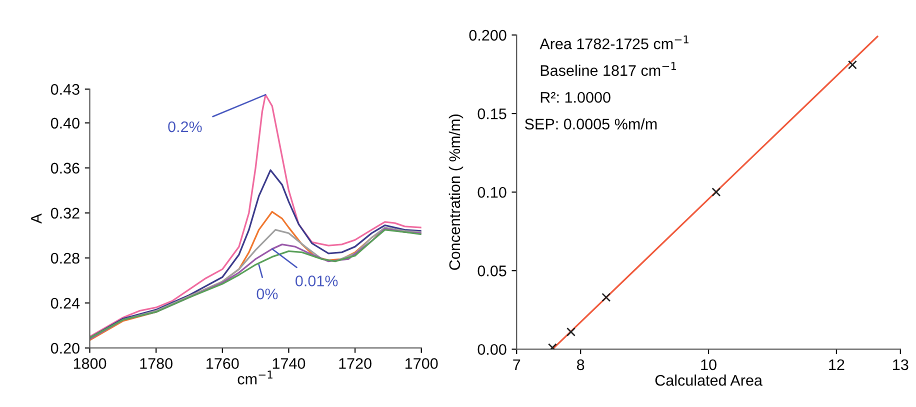 The height and width of the screenshot is (407, 916). Describe the element at coordinates (65, 348) in the screenshot. I see `y-tick-label: 0.20` at that location.